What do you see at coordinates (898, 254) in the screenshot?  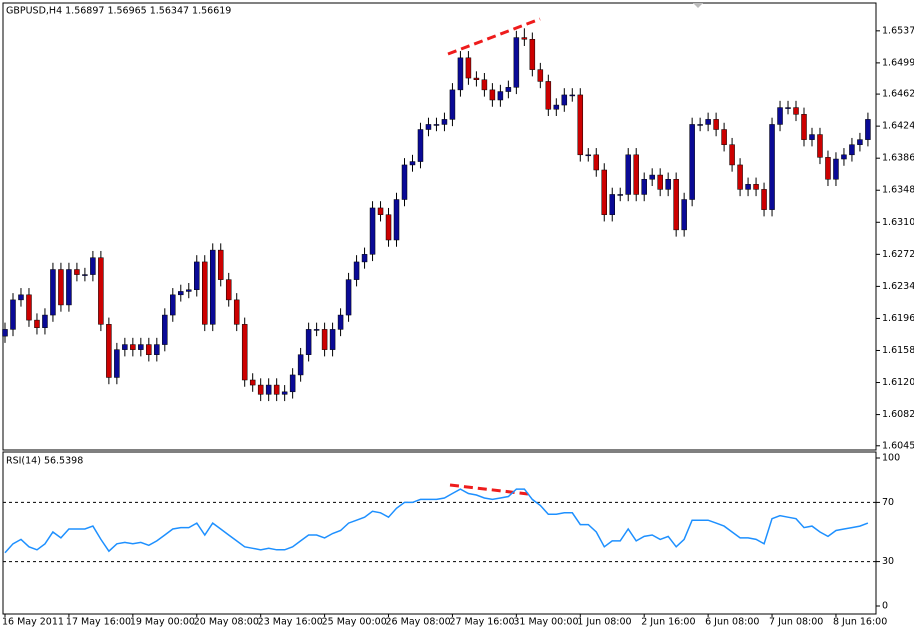 I see `y-tick-label: 1.62720` at bounding box center [898, 254].